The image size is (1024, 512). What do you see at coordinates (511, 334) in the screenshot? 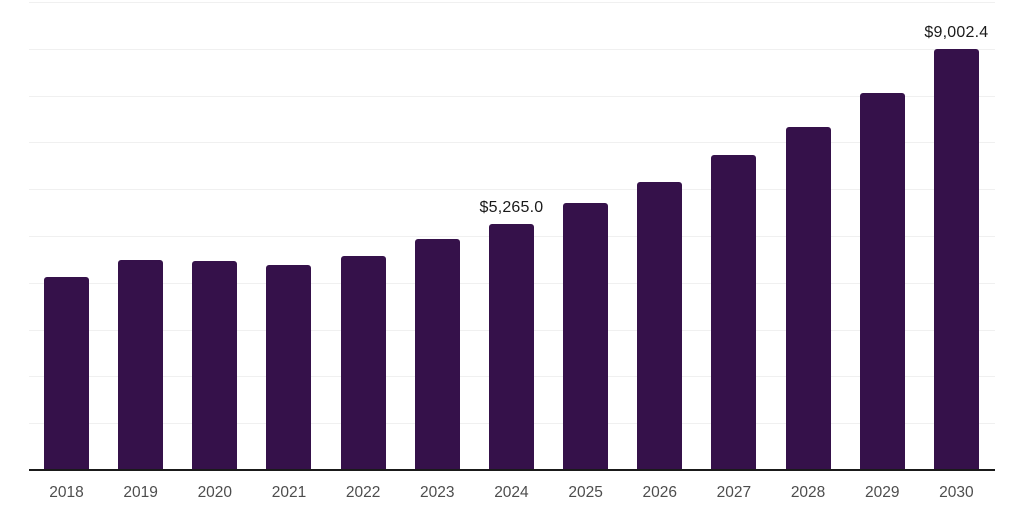
I see `bar-2024: $5,265.0` at bounding box center [511, 334].